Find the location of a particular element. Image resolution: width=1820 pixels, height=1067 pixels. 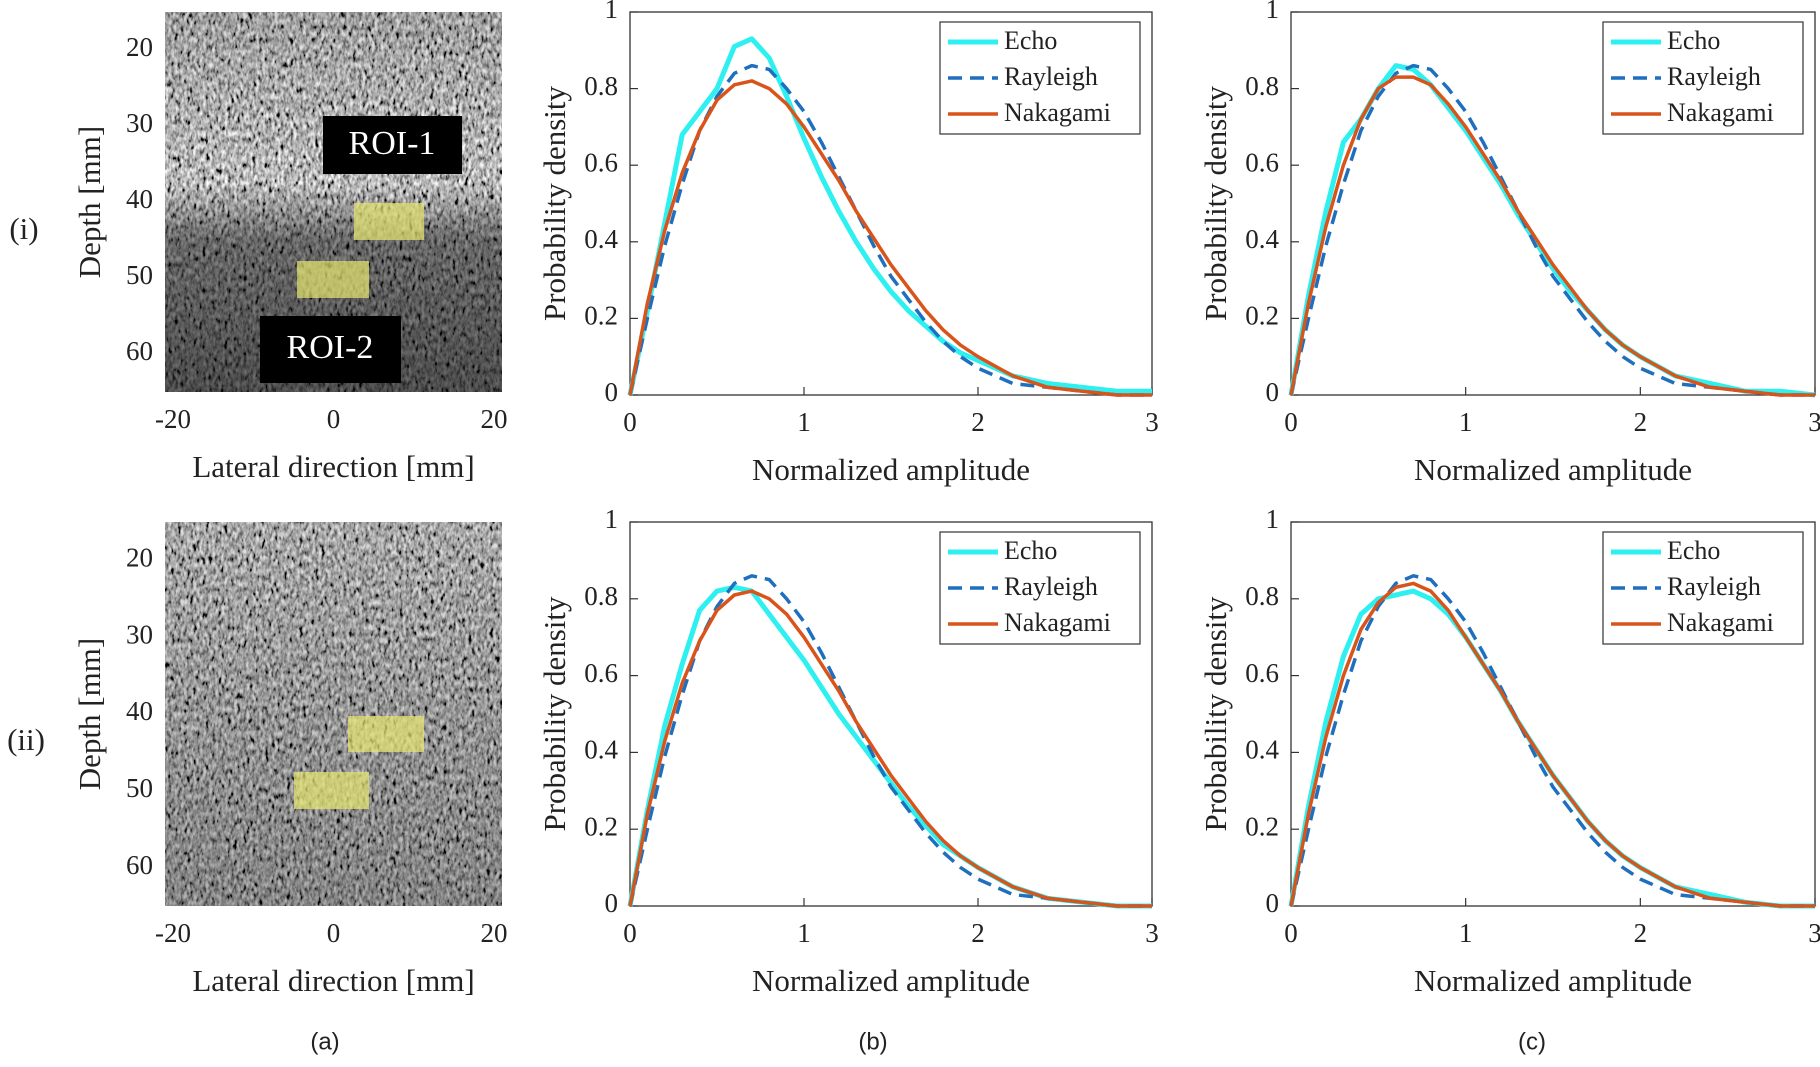

image-shading is located at coordinates (333, 714).